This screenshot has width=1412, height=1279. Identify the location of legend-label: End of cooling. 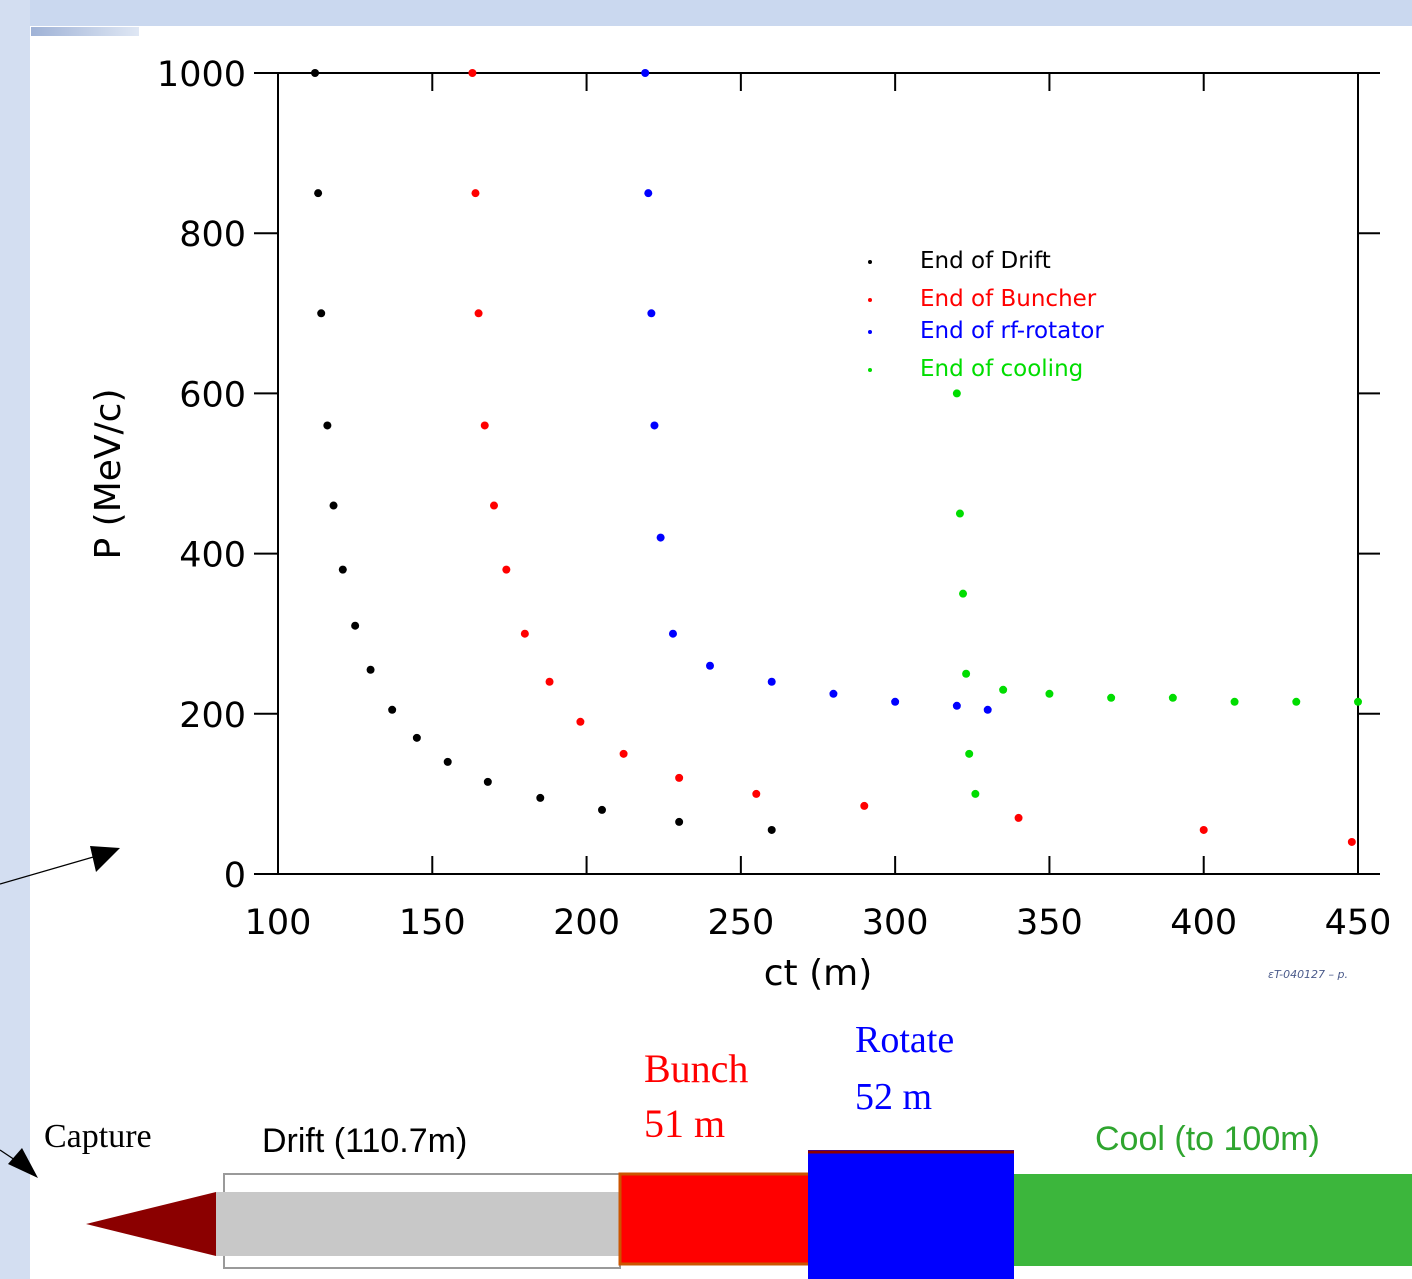
(1001, 369).